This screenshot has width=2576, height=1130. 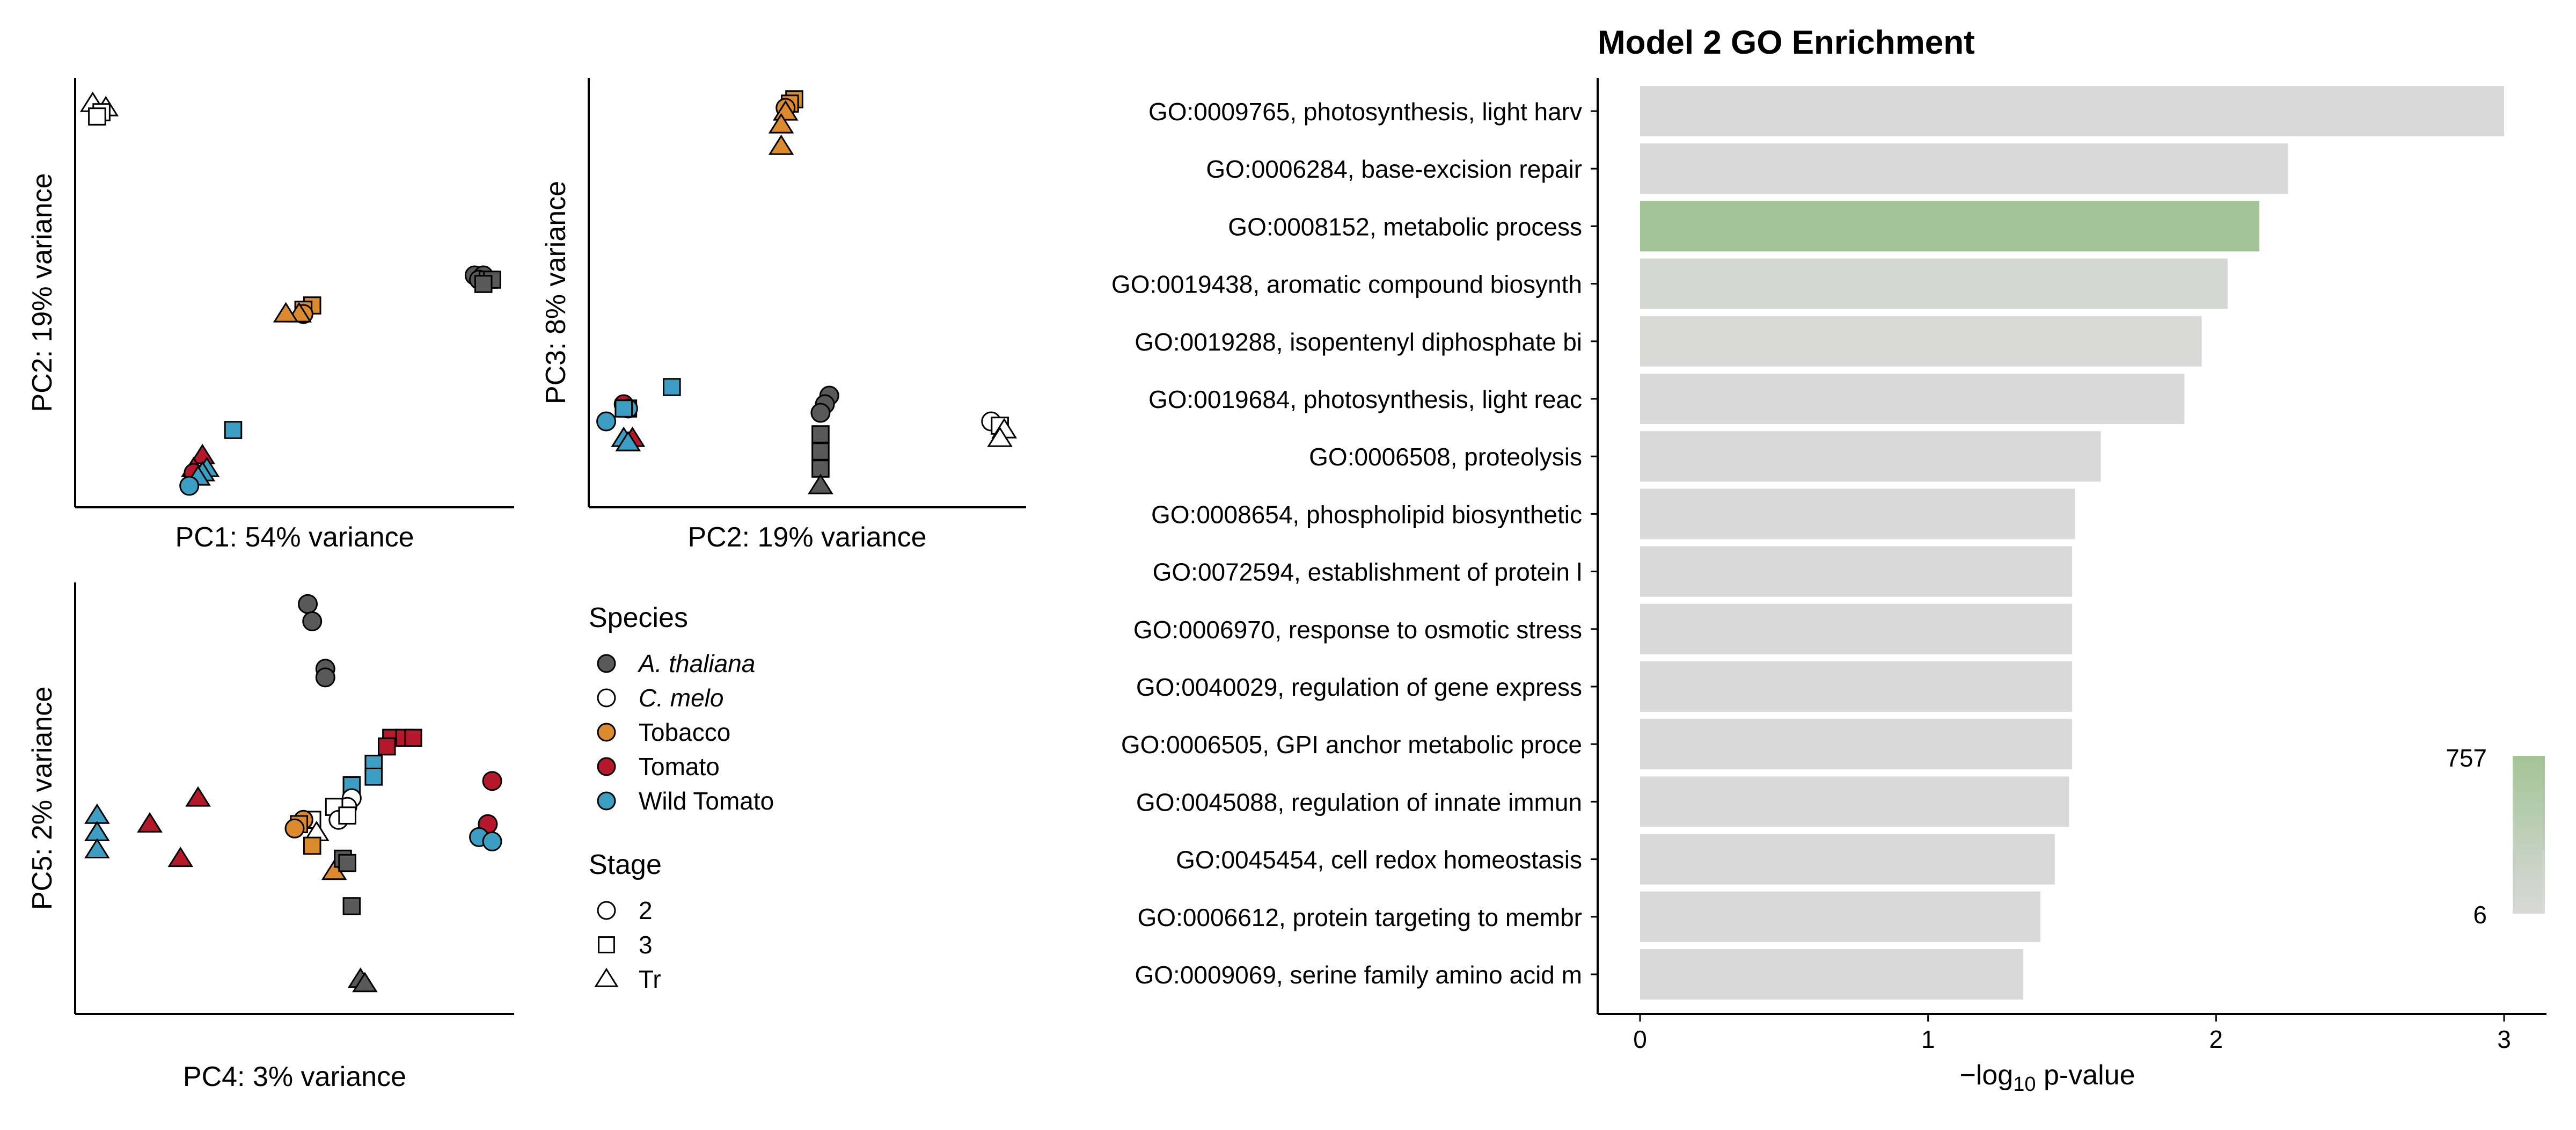 I want to click on legend-label-tomato: Tomato, so click(x=679, y=767).